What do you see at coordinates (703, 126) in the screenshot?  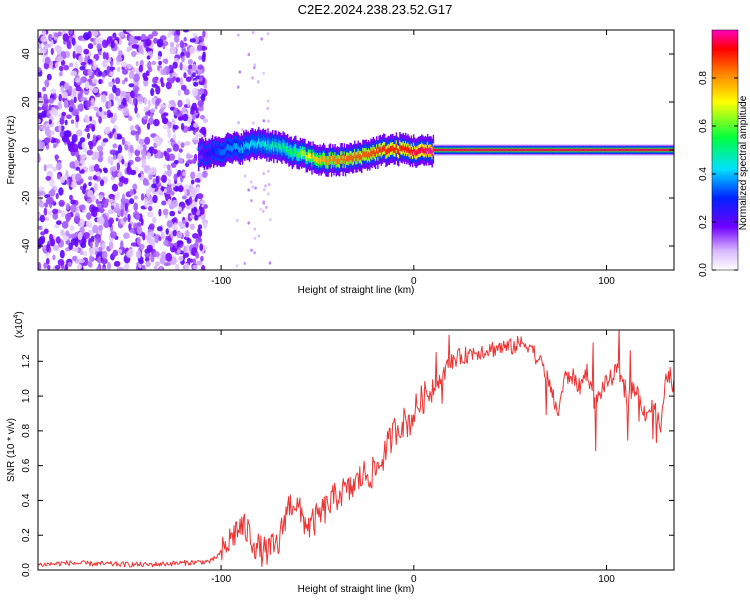 I see `colorbar-tick-label: 0.6` at bounding box center [703, 126].